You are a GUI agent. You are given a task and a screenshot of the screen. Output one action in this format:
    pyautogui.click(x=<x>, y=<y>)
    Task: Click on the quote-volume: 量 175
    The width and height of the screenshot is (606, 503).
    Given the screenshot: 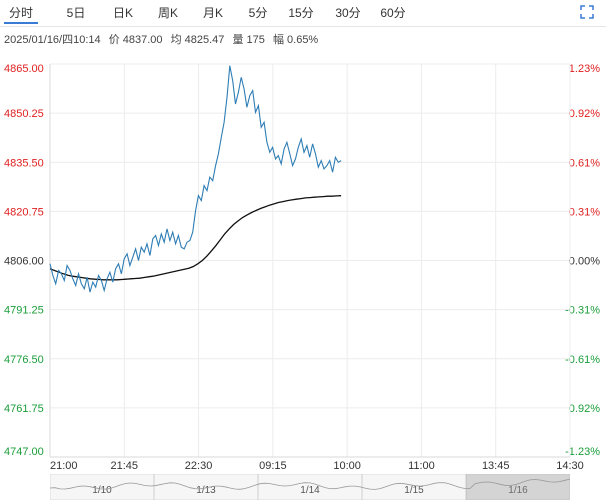 What is the action you would take?
    pyautogui.click(x=248, y=40)
    